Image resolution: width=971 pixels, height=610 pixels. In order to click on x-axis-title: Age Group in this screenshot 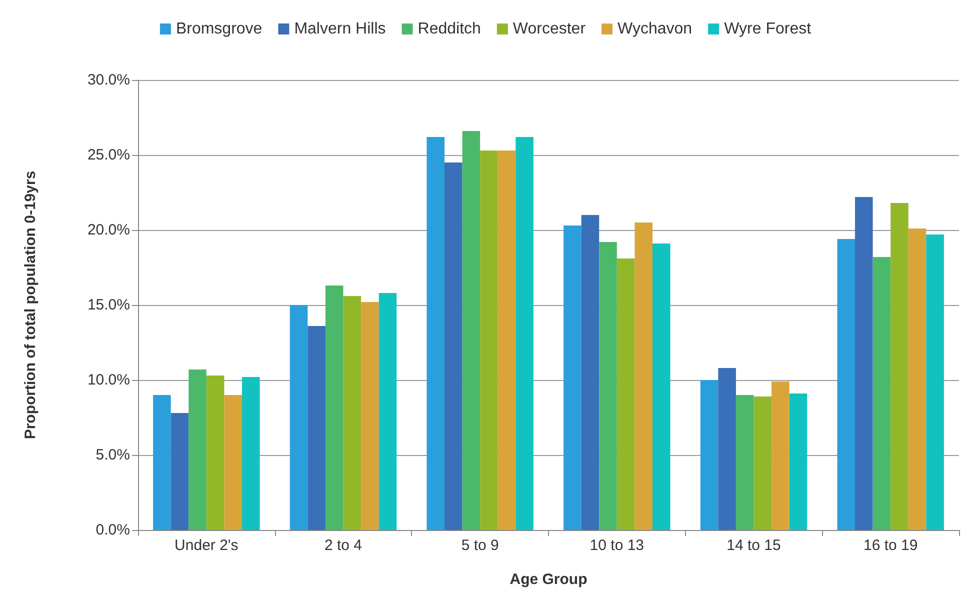, I will do `click(549, 579)`.